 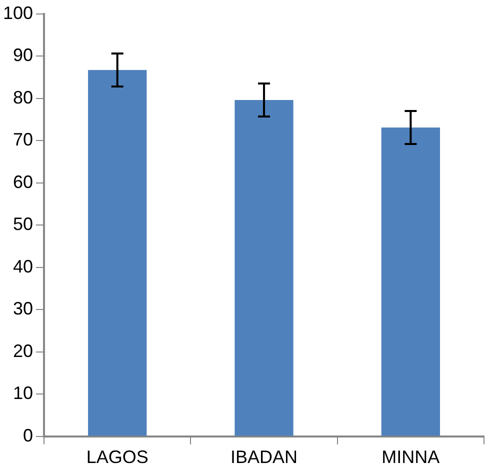 What do you see at coordinates (23, 350) in the screenshot?
I see `y-tick-label: 20` at bounding box center [23, 350].